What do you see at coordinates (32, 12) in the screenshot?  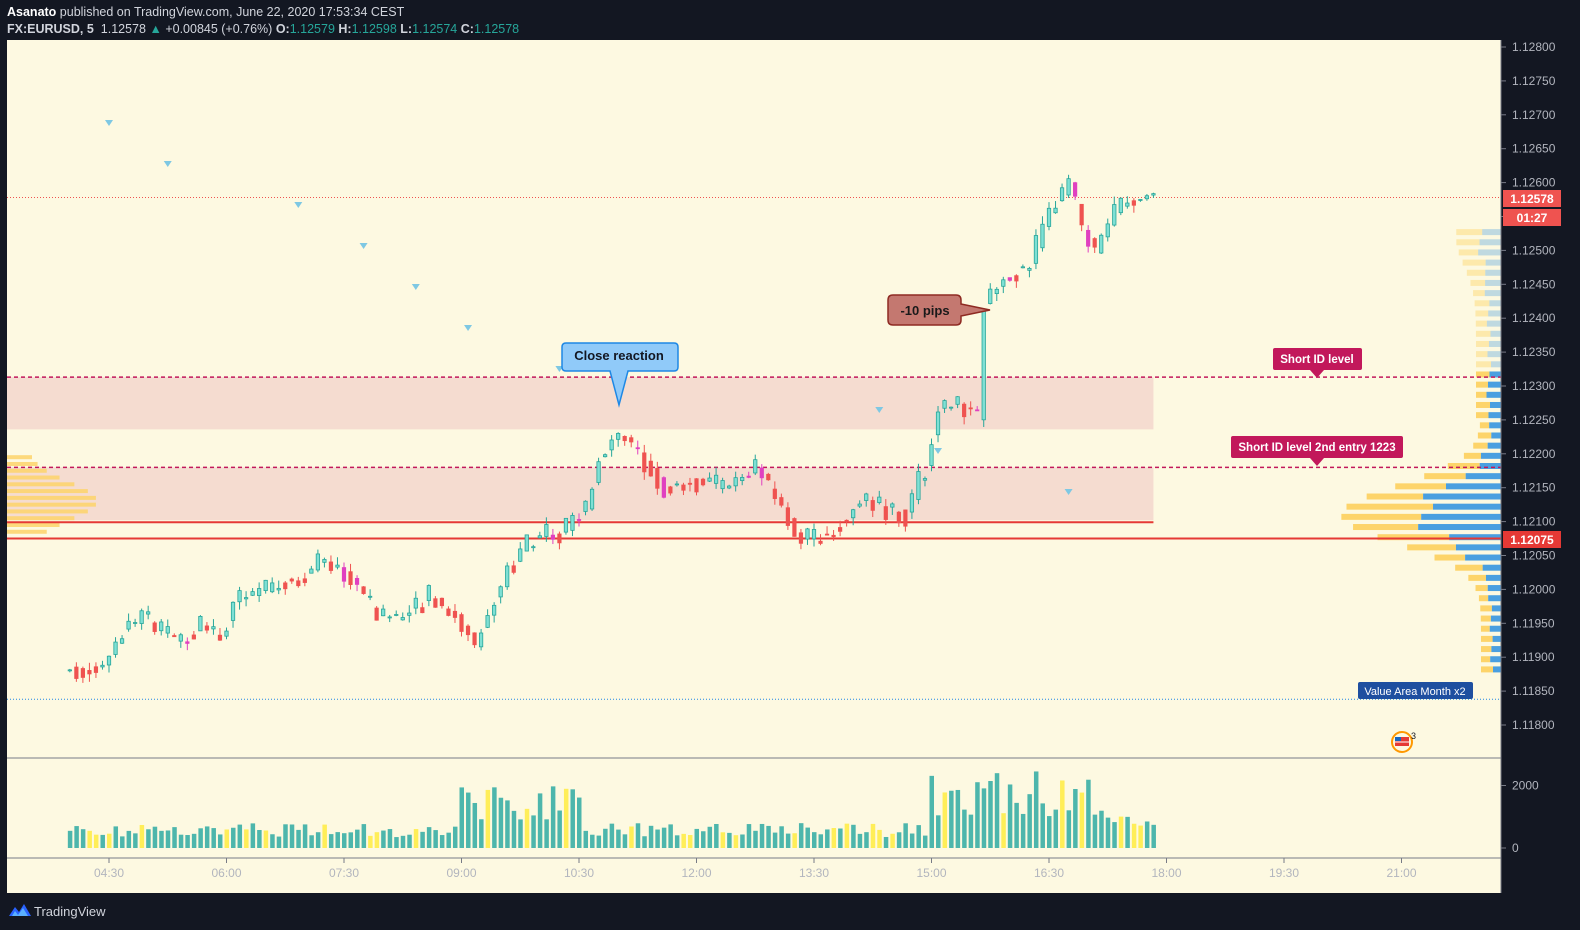 I see `author-name: Asanato` at bounding box center [32, 12].